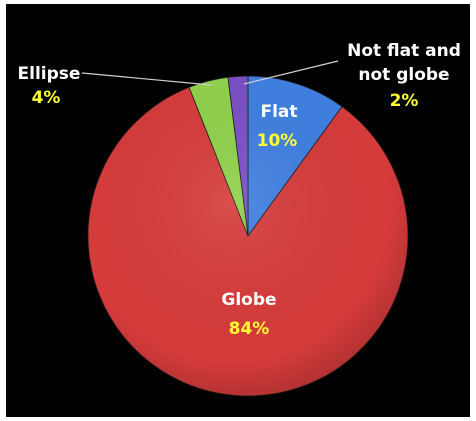  What do you see at coordinates (291, 72) in the screenshot?
I see `leader-line-not-flat-and-not-globe` at bounding box center [291, 72].